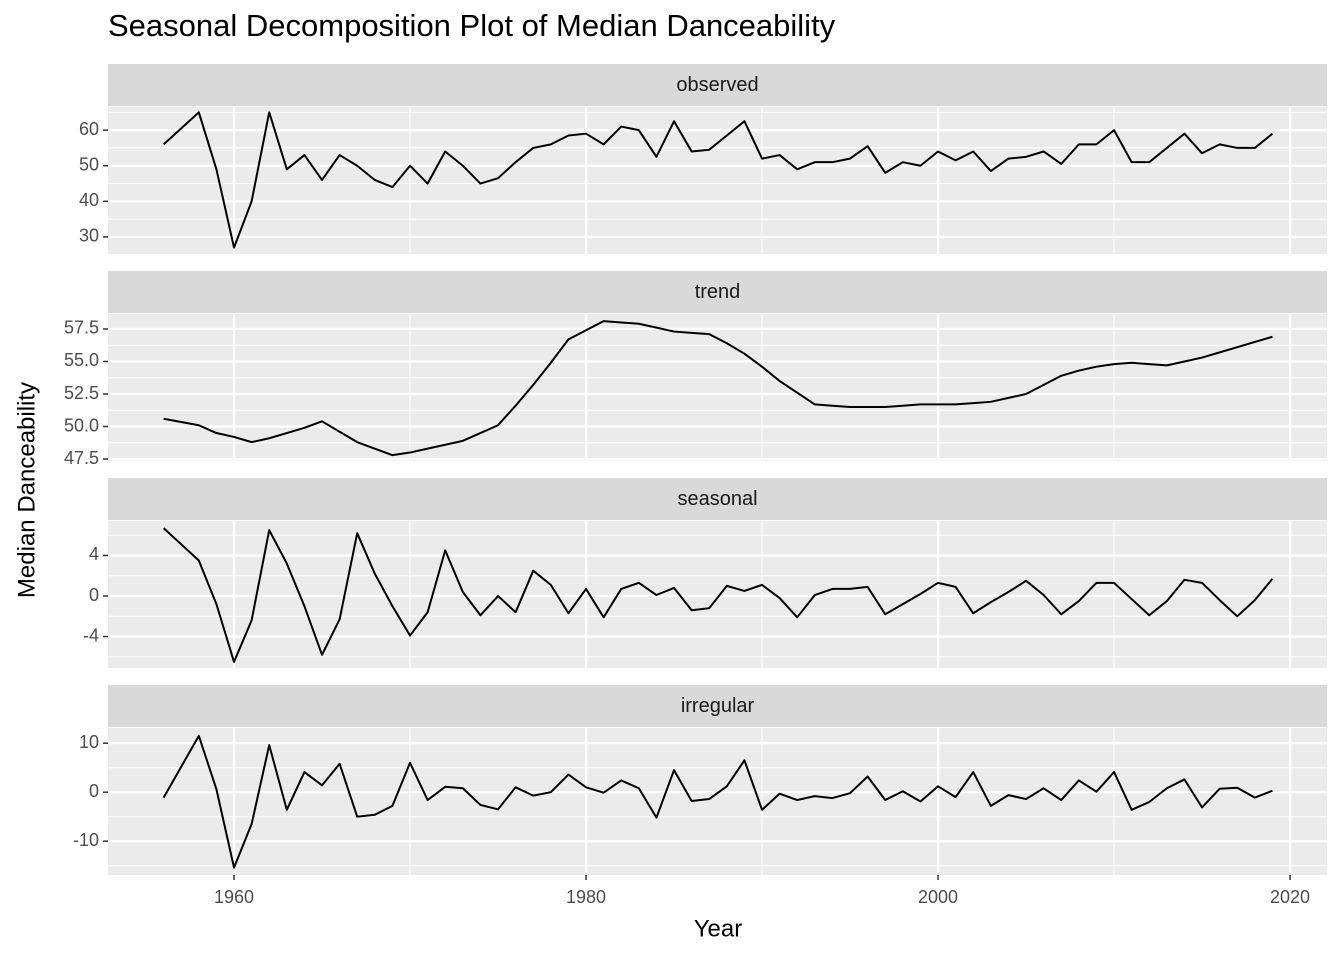  I want to click on x-tick-label: 1980, so click(586, 897).